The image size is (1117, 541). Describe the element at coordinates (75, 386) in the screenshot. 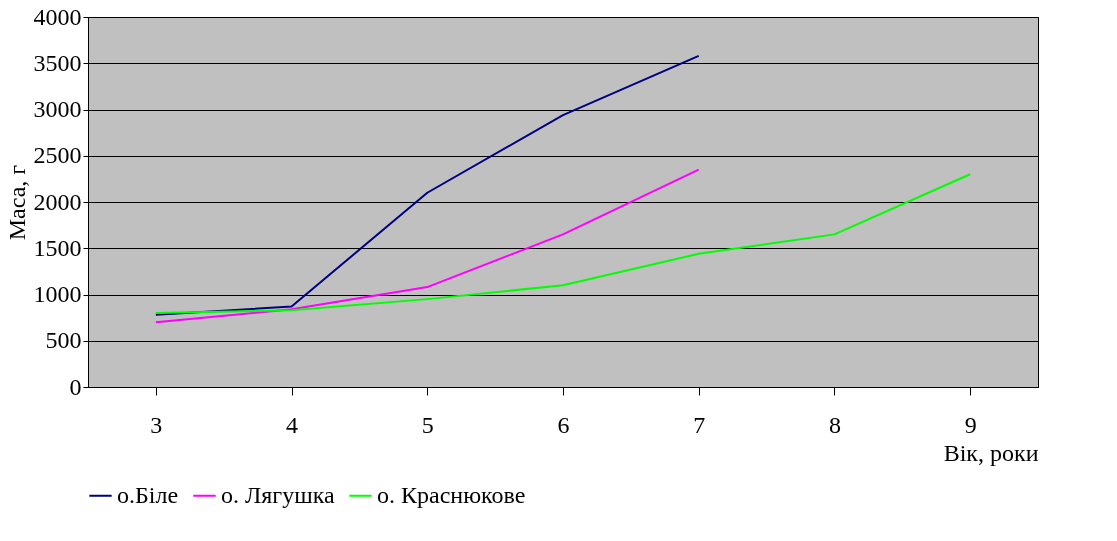

I see `y-tick-label: 0` at that location.